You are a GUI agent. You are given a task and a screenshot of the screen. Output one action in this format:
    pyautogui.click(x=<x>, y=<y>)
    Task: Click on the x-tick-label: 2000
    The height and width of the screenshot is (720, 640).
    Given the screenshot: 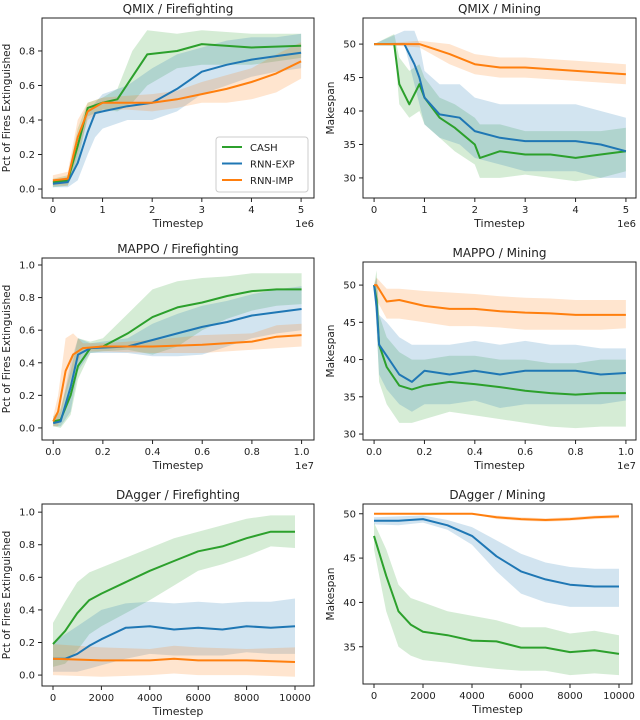 What is the action you would take?
    pyautogui.click(x=101, y=698)
    